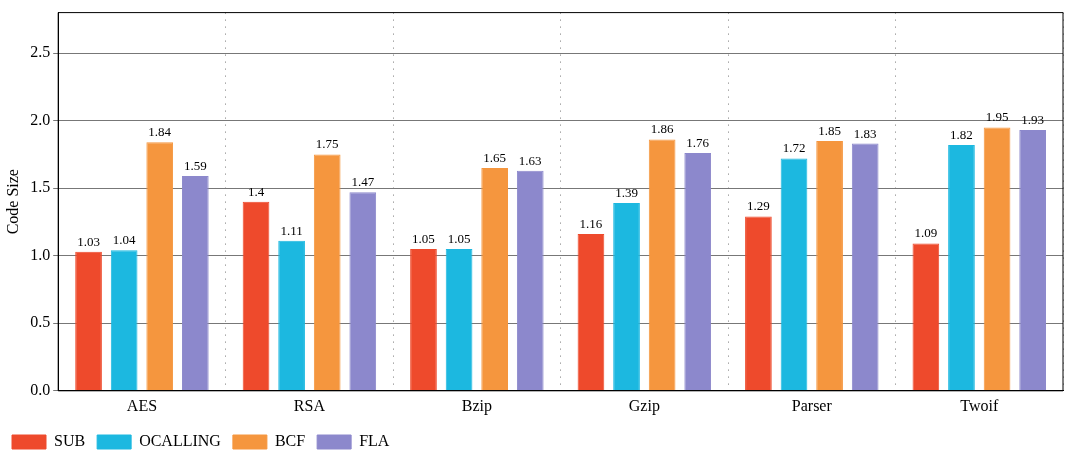  Describe the element at coordinates (926, 233) in the screenshot. I see `data-label: 1.09` at that location.